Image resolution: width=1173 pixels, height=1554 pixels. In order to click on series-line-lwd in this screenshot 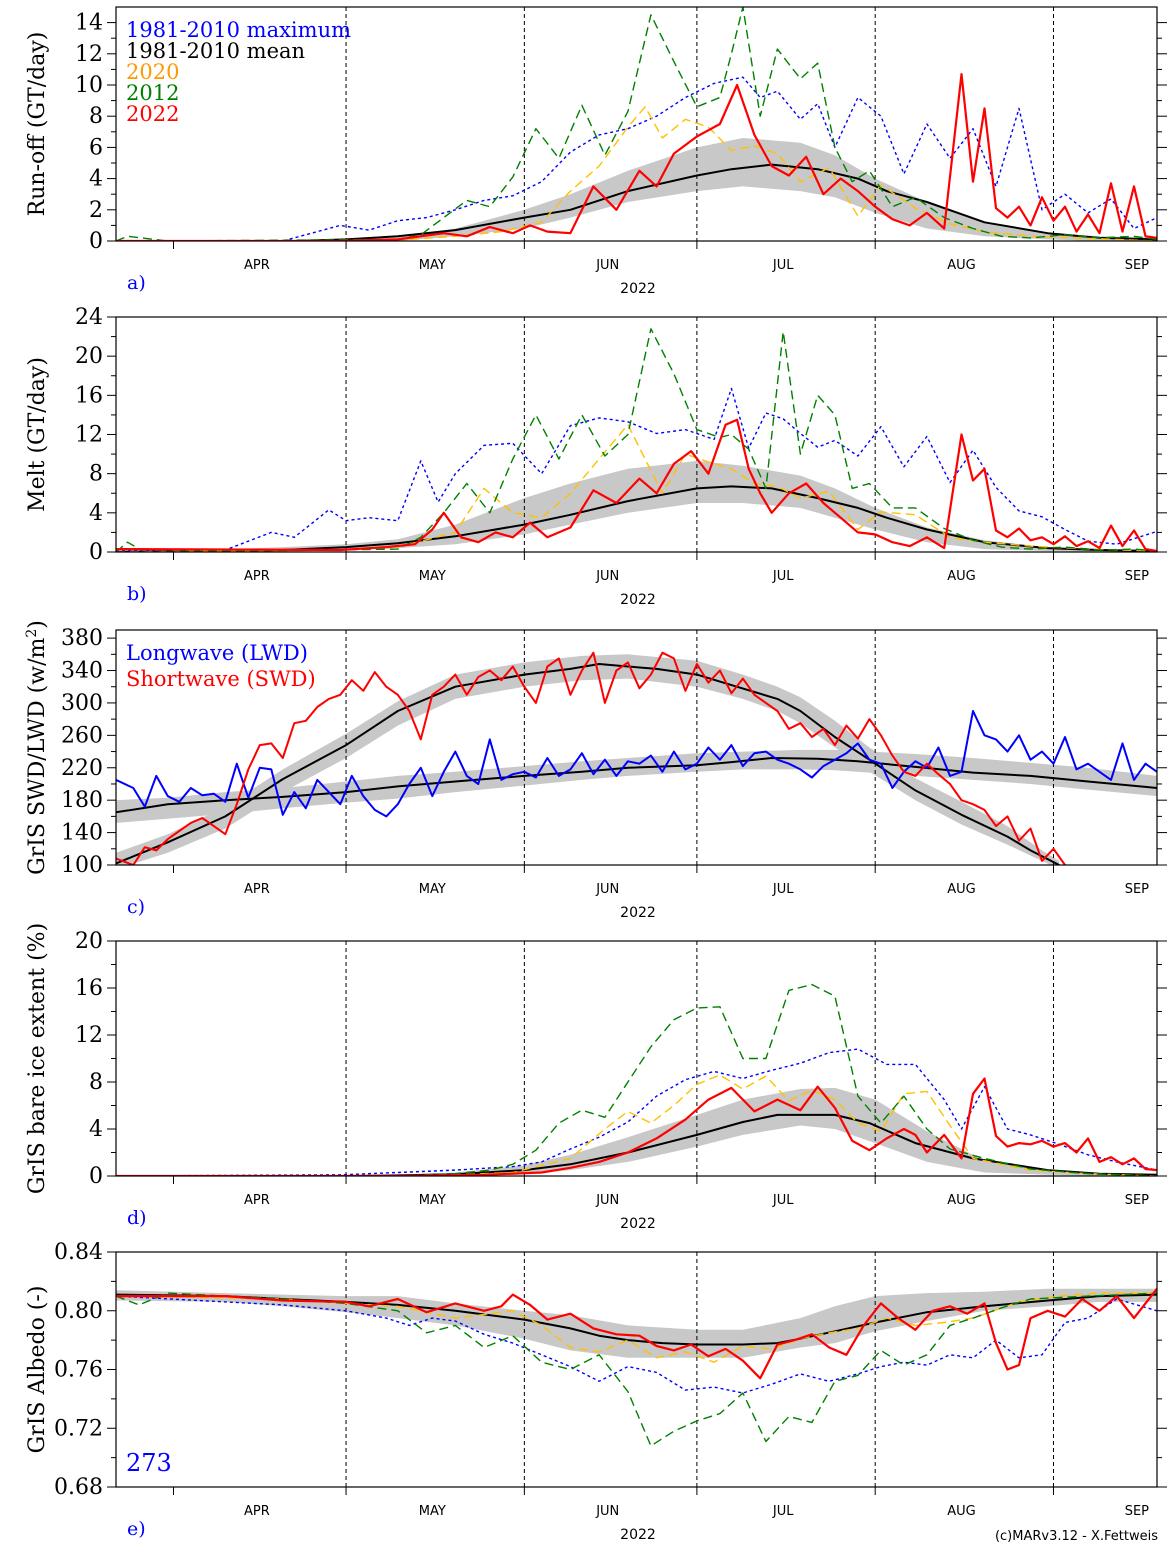, I will do `click(636, 764)`.